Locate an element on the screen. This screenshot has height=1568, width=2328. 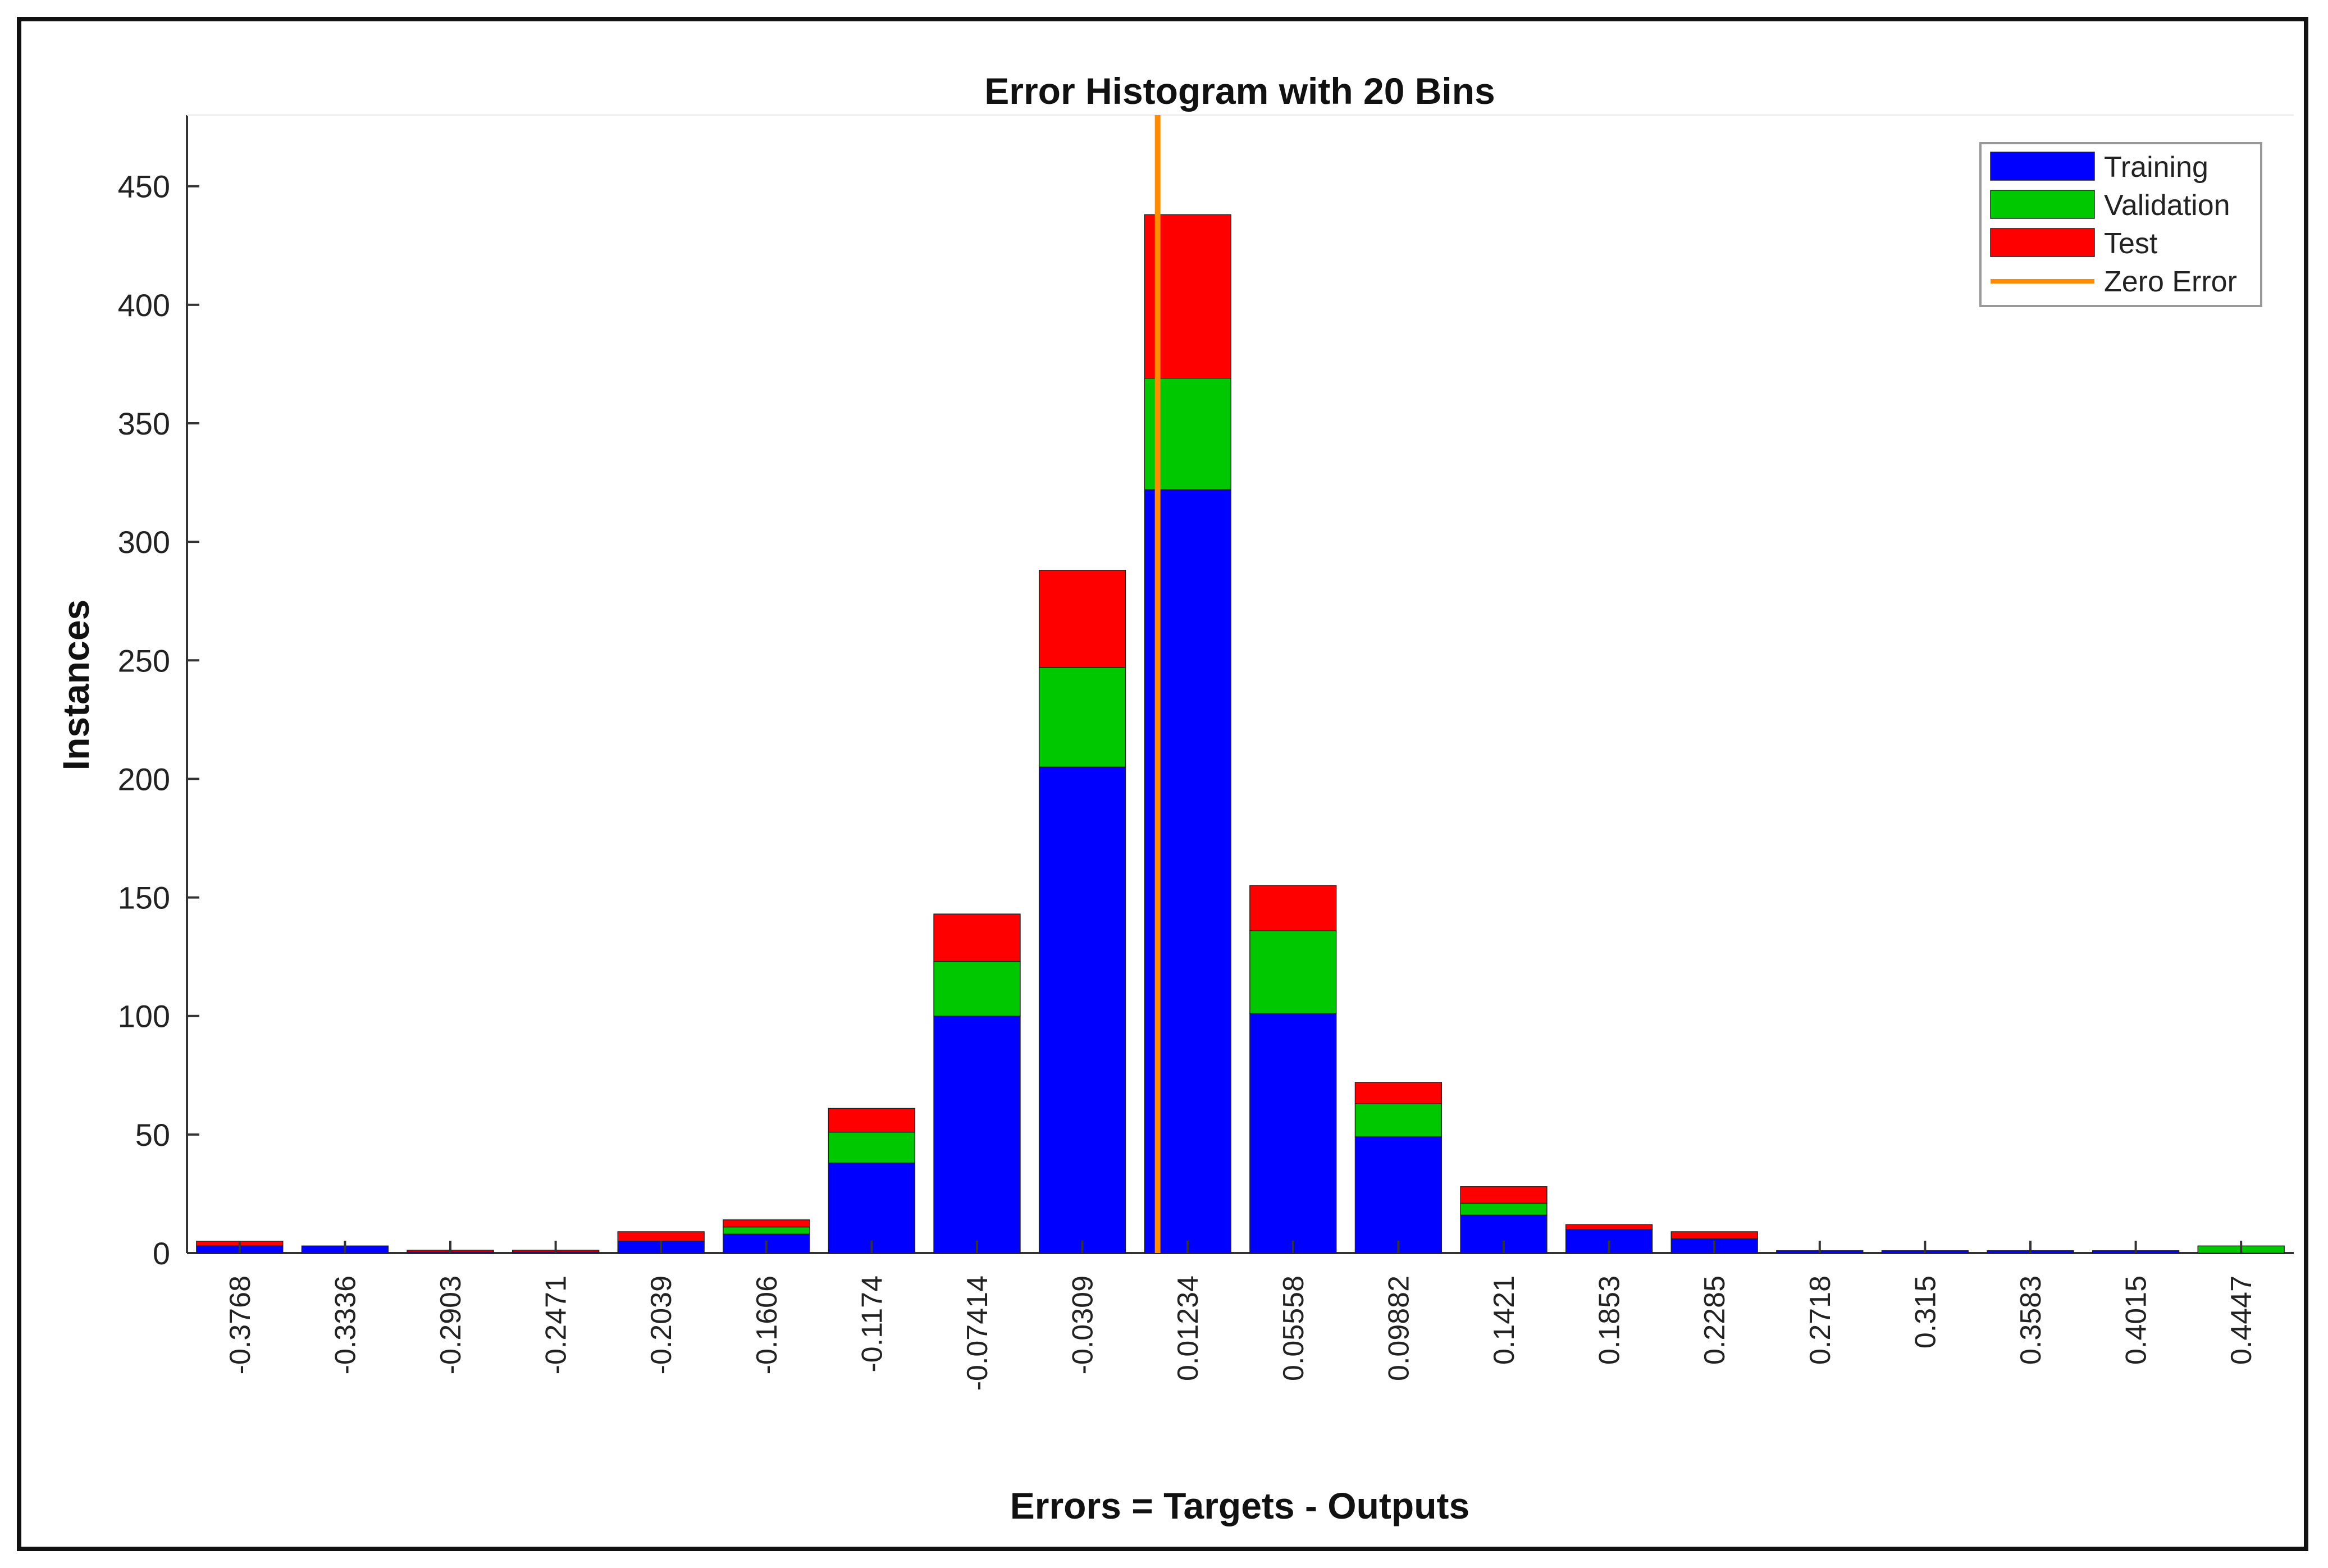
y-tick-label: 150 is located at coordinates (144, 898).